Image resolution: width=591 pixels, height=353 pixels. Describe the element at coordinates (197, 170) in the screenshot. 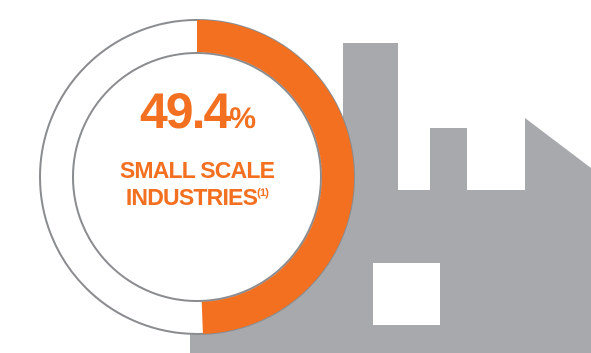

I see `label-line: SMALL SCALE` at that location.